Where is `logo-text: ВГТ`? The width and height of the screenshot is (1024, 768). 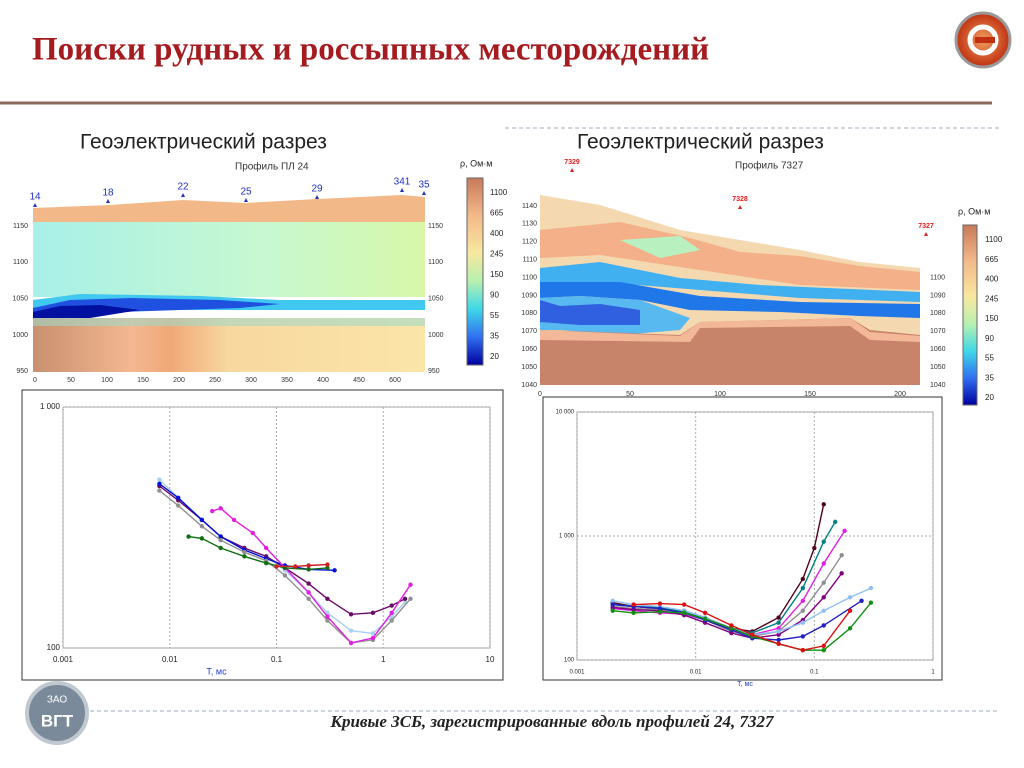
logo-text: ВГТ is located at coordinates (57, 720).